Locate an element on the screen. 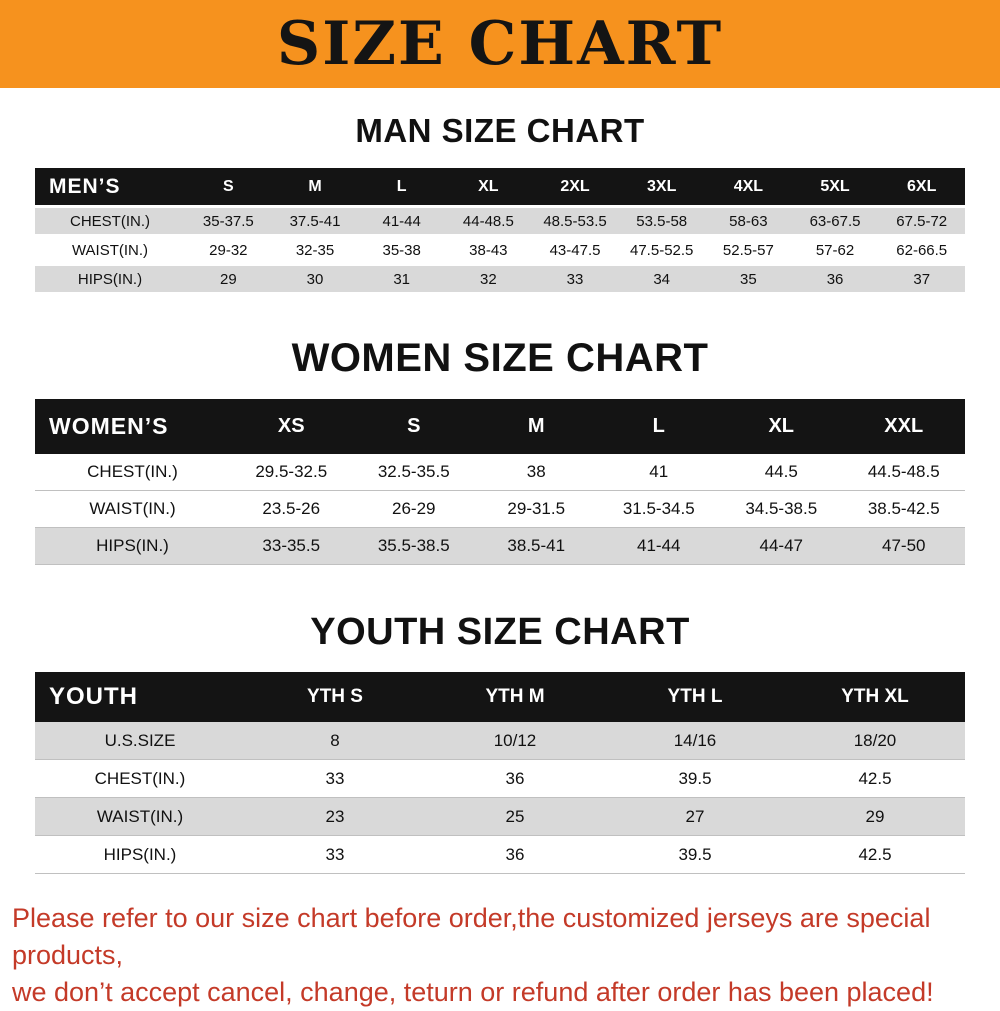 This screenshot has width=1000, height=1011. table-cell: 27 is located at coordinates (695, 816).